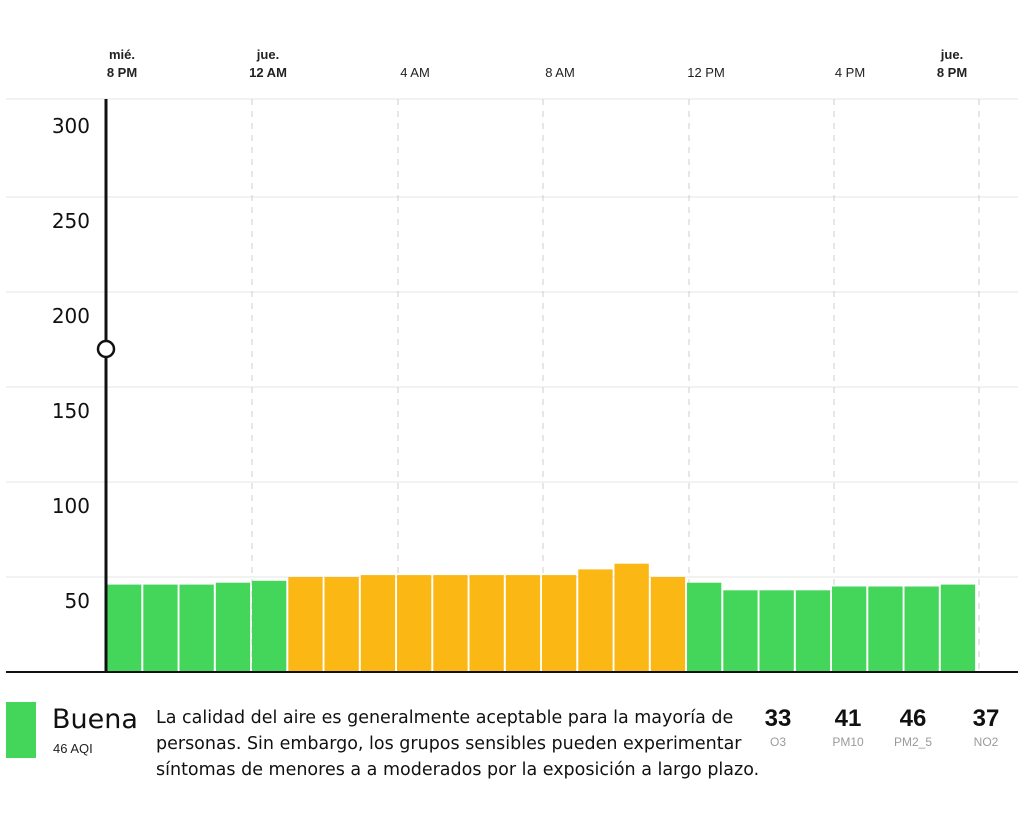 The image size is (1024, 818). What do you see at coordinates (70, 411) in the screenshot?
I see `y-tick-label: 150` at bounding box center [70, 411].